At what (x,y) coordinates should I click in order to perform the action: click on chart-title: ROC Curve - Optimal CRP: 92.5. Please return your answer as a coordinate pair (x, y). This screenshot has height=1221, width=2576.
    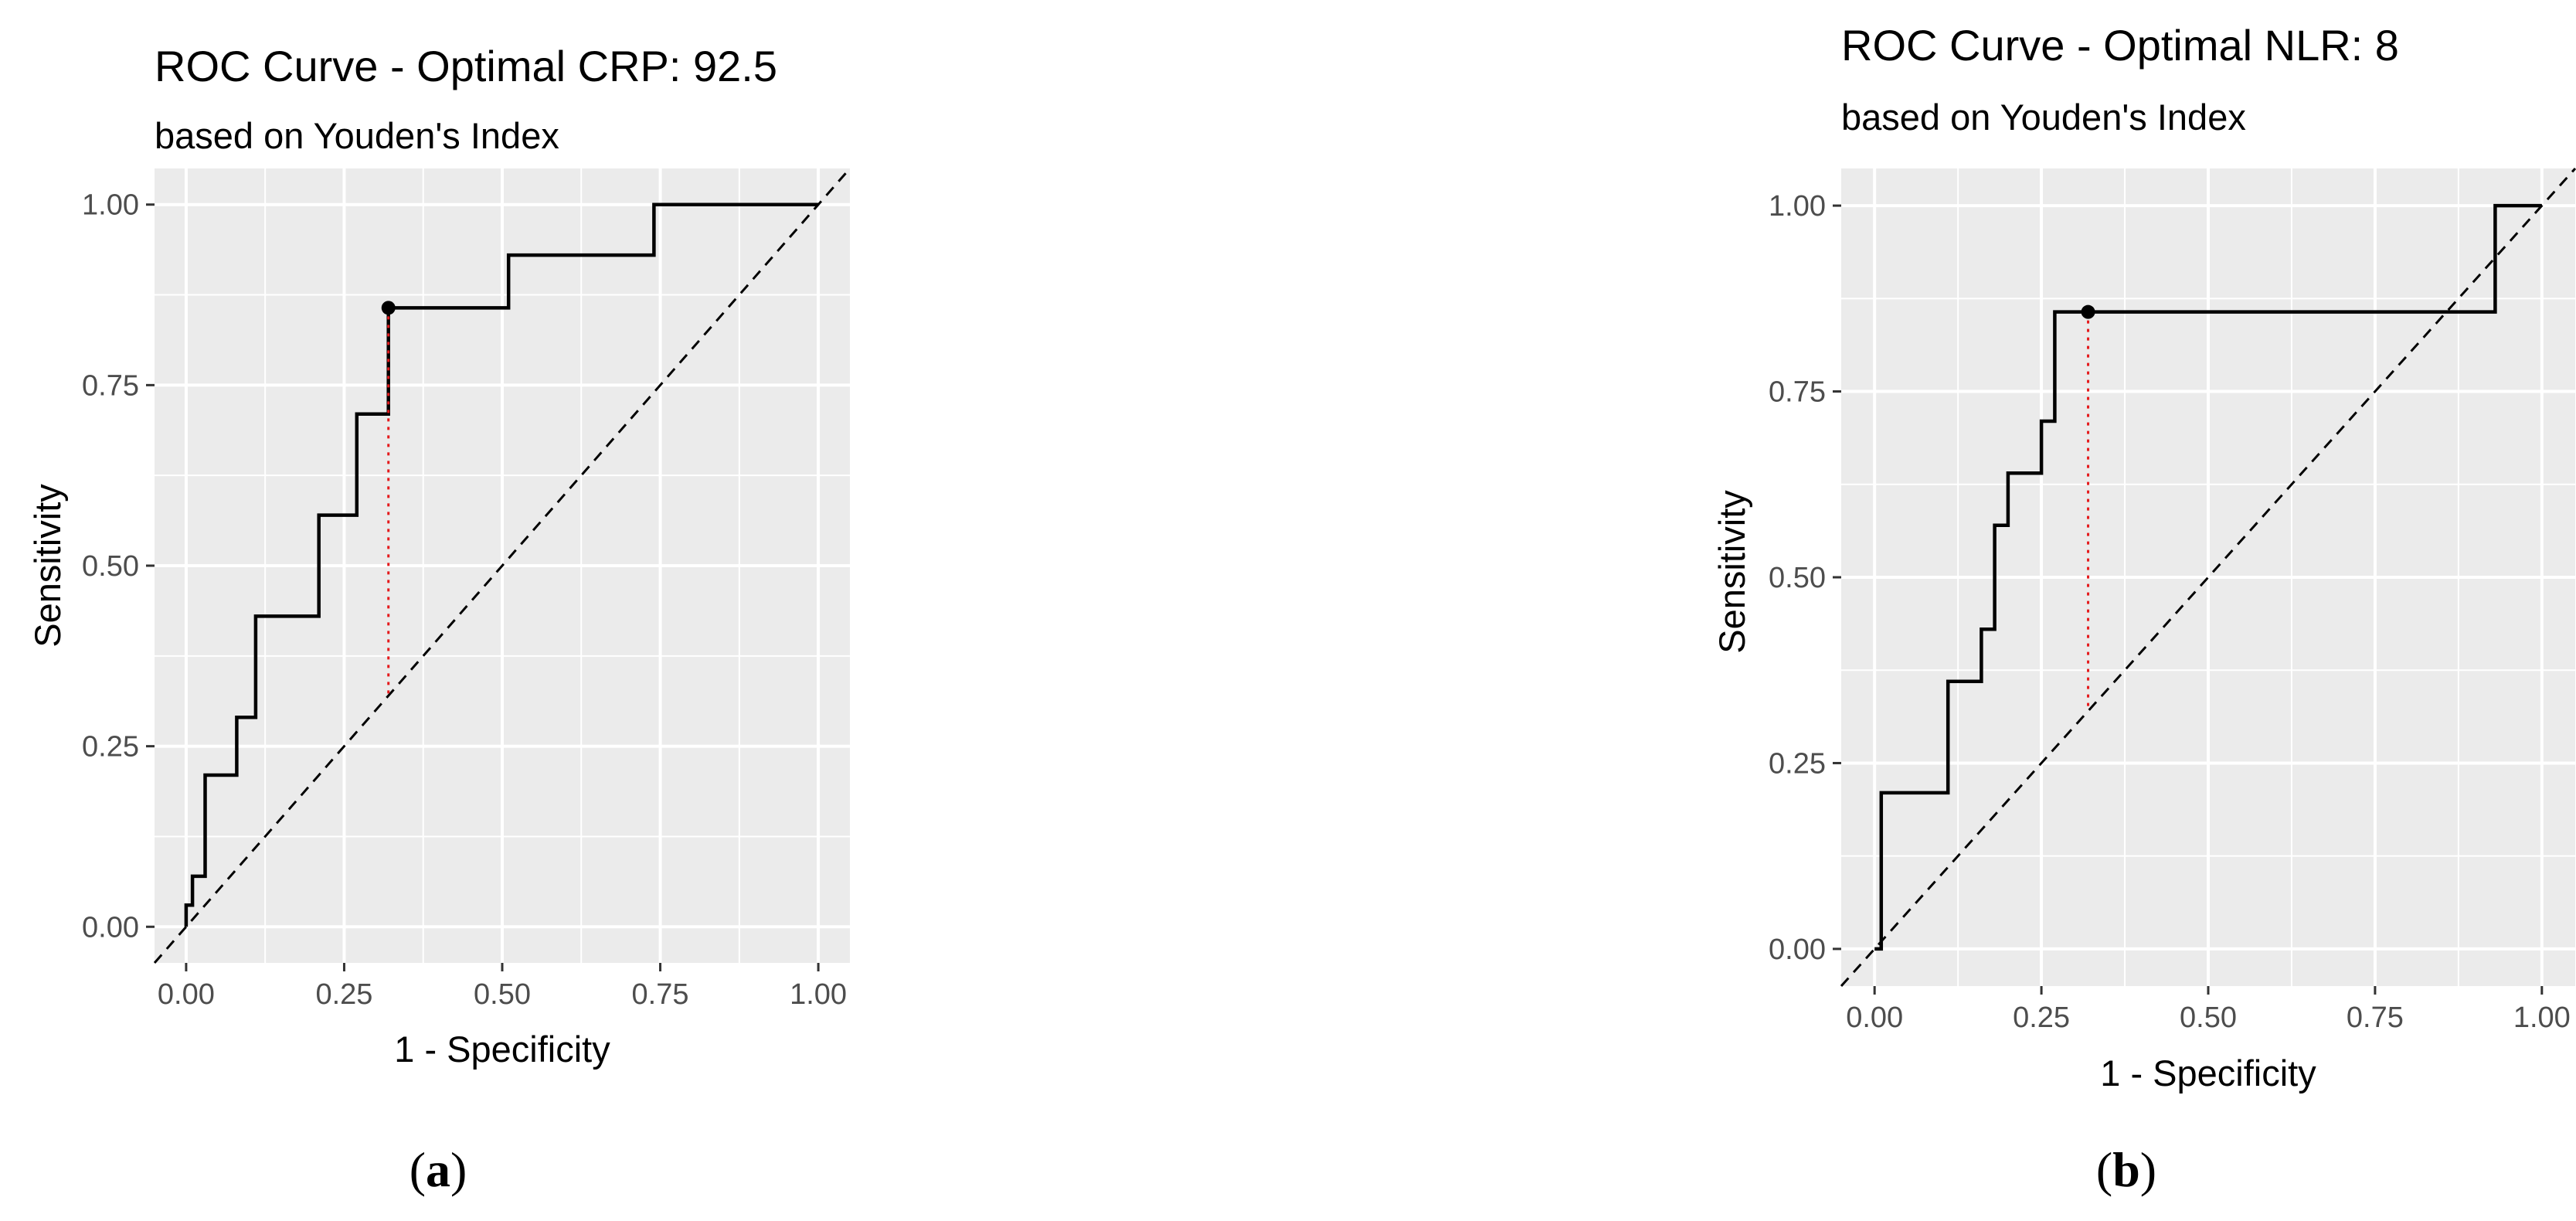
    Looking at the image, I should click on (466, 66).